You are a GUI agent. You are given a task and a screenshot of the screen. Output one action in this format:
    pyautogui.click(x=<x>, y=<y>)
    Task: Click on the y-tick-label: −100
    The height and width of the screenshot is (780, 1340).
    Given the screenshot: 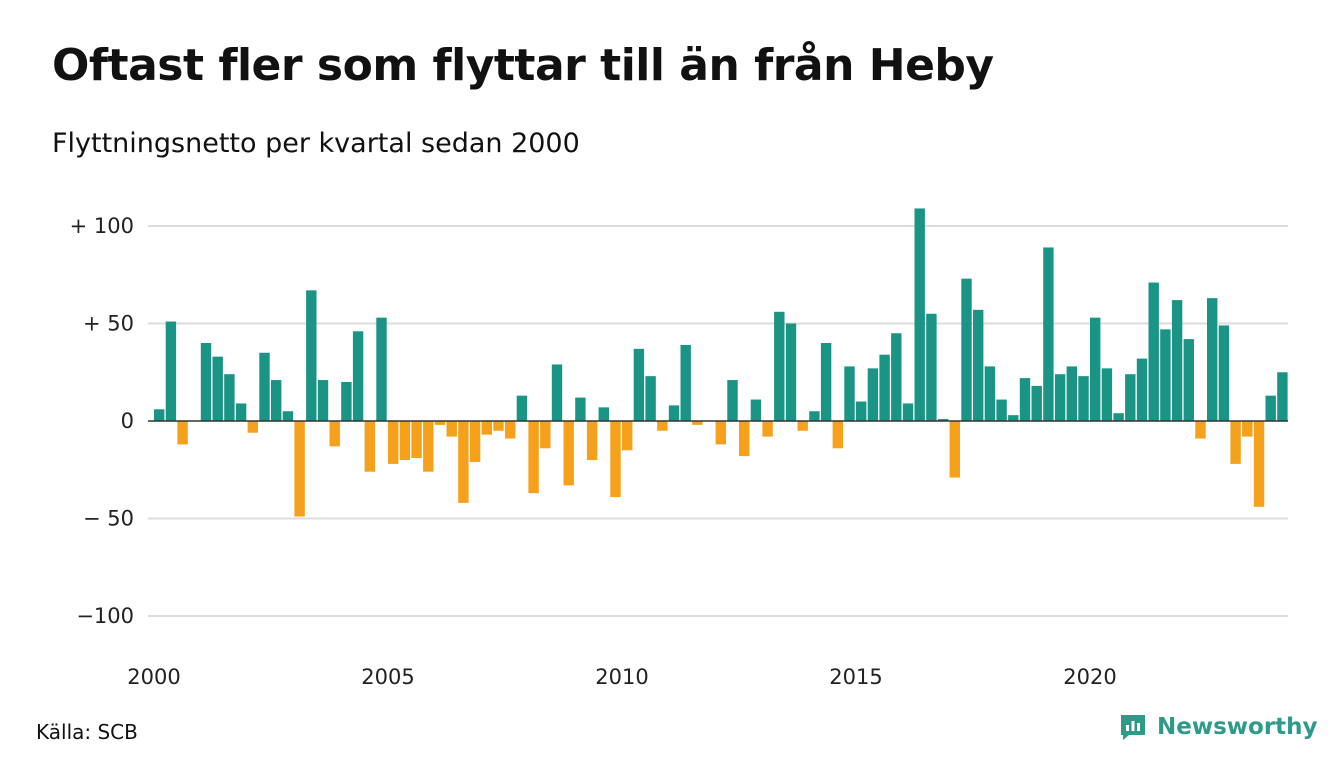 What is the action you would take?
    pyautogui.click(x=105, y=616)
    